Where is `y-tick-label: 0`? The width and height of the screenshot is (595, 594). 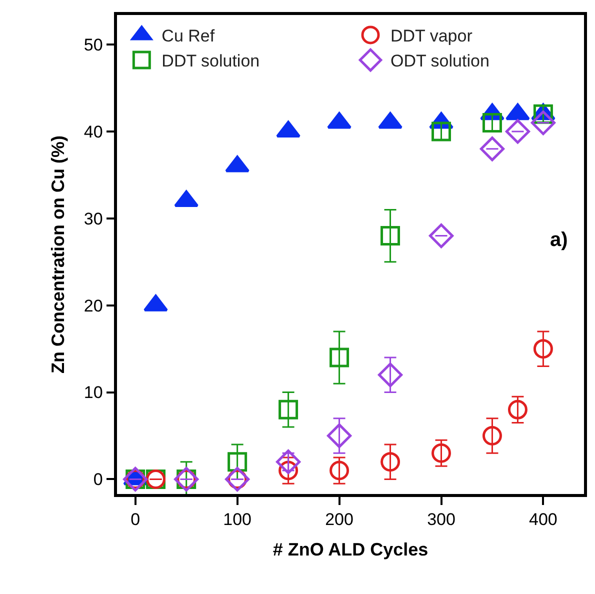
y-tick-label: 0 is located at coordinates (98, 480).